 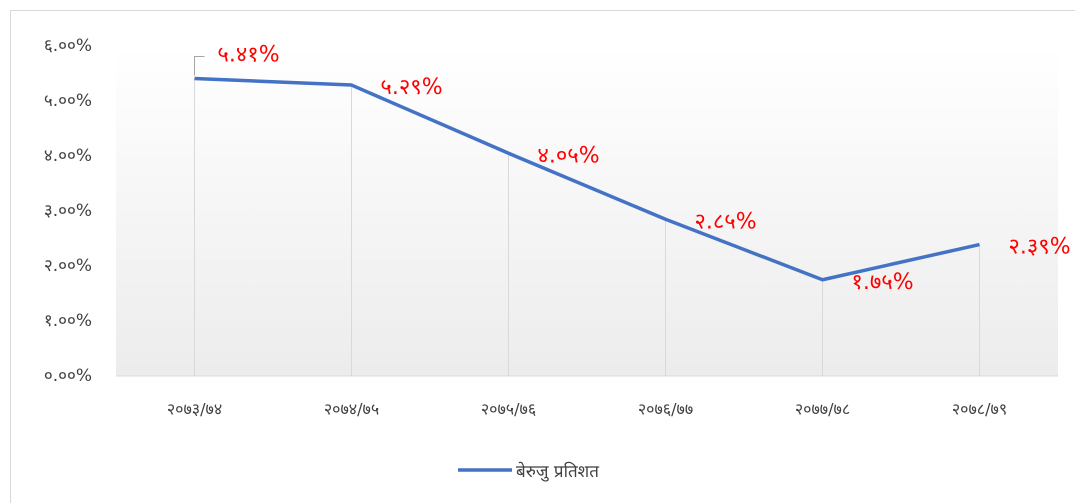 What do you see at coordinates (822, 409) in the screenshot?
I see `x-tick-label: २०७७/७८` at bounding box center [822, 409].